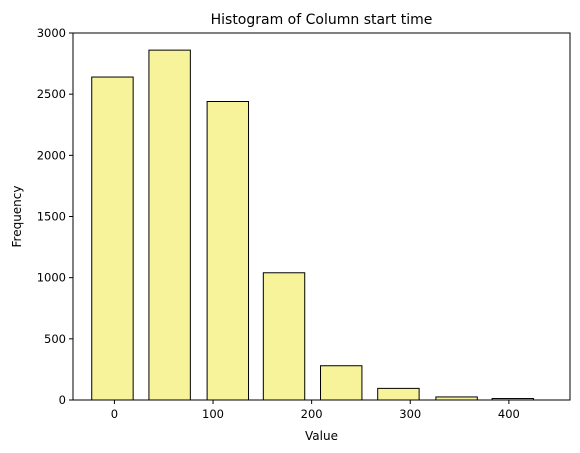  What do you see at coordinates (312, 414) in the screenshot?
I see `x-tick-label-2: 200` at bounding box center [312, 414].